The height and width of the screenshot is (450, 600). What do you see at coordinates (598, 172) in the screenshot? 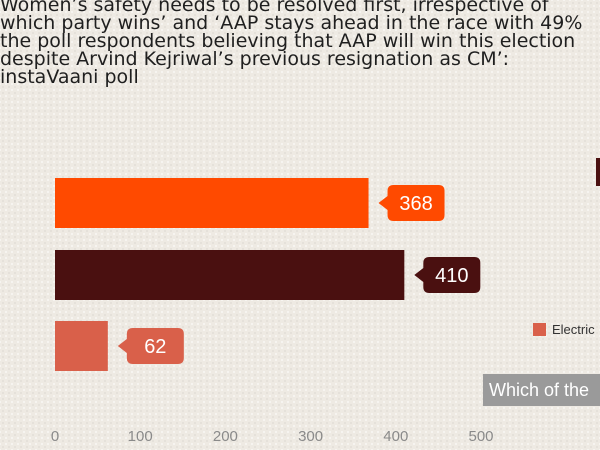
I see `clipped-legend-marker` at bounding box center [598, 172].